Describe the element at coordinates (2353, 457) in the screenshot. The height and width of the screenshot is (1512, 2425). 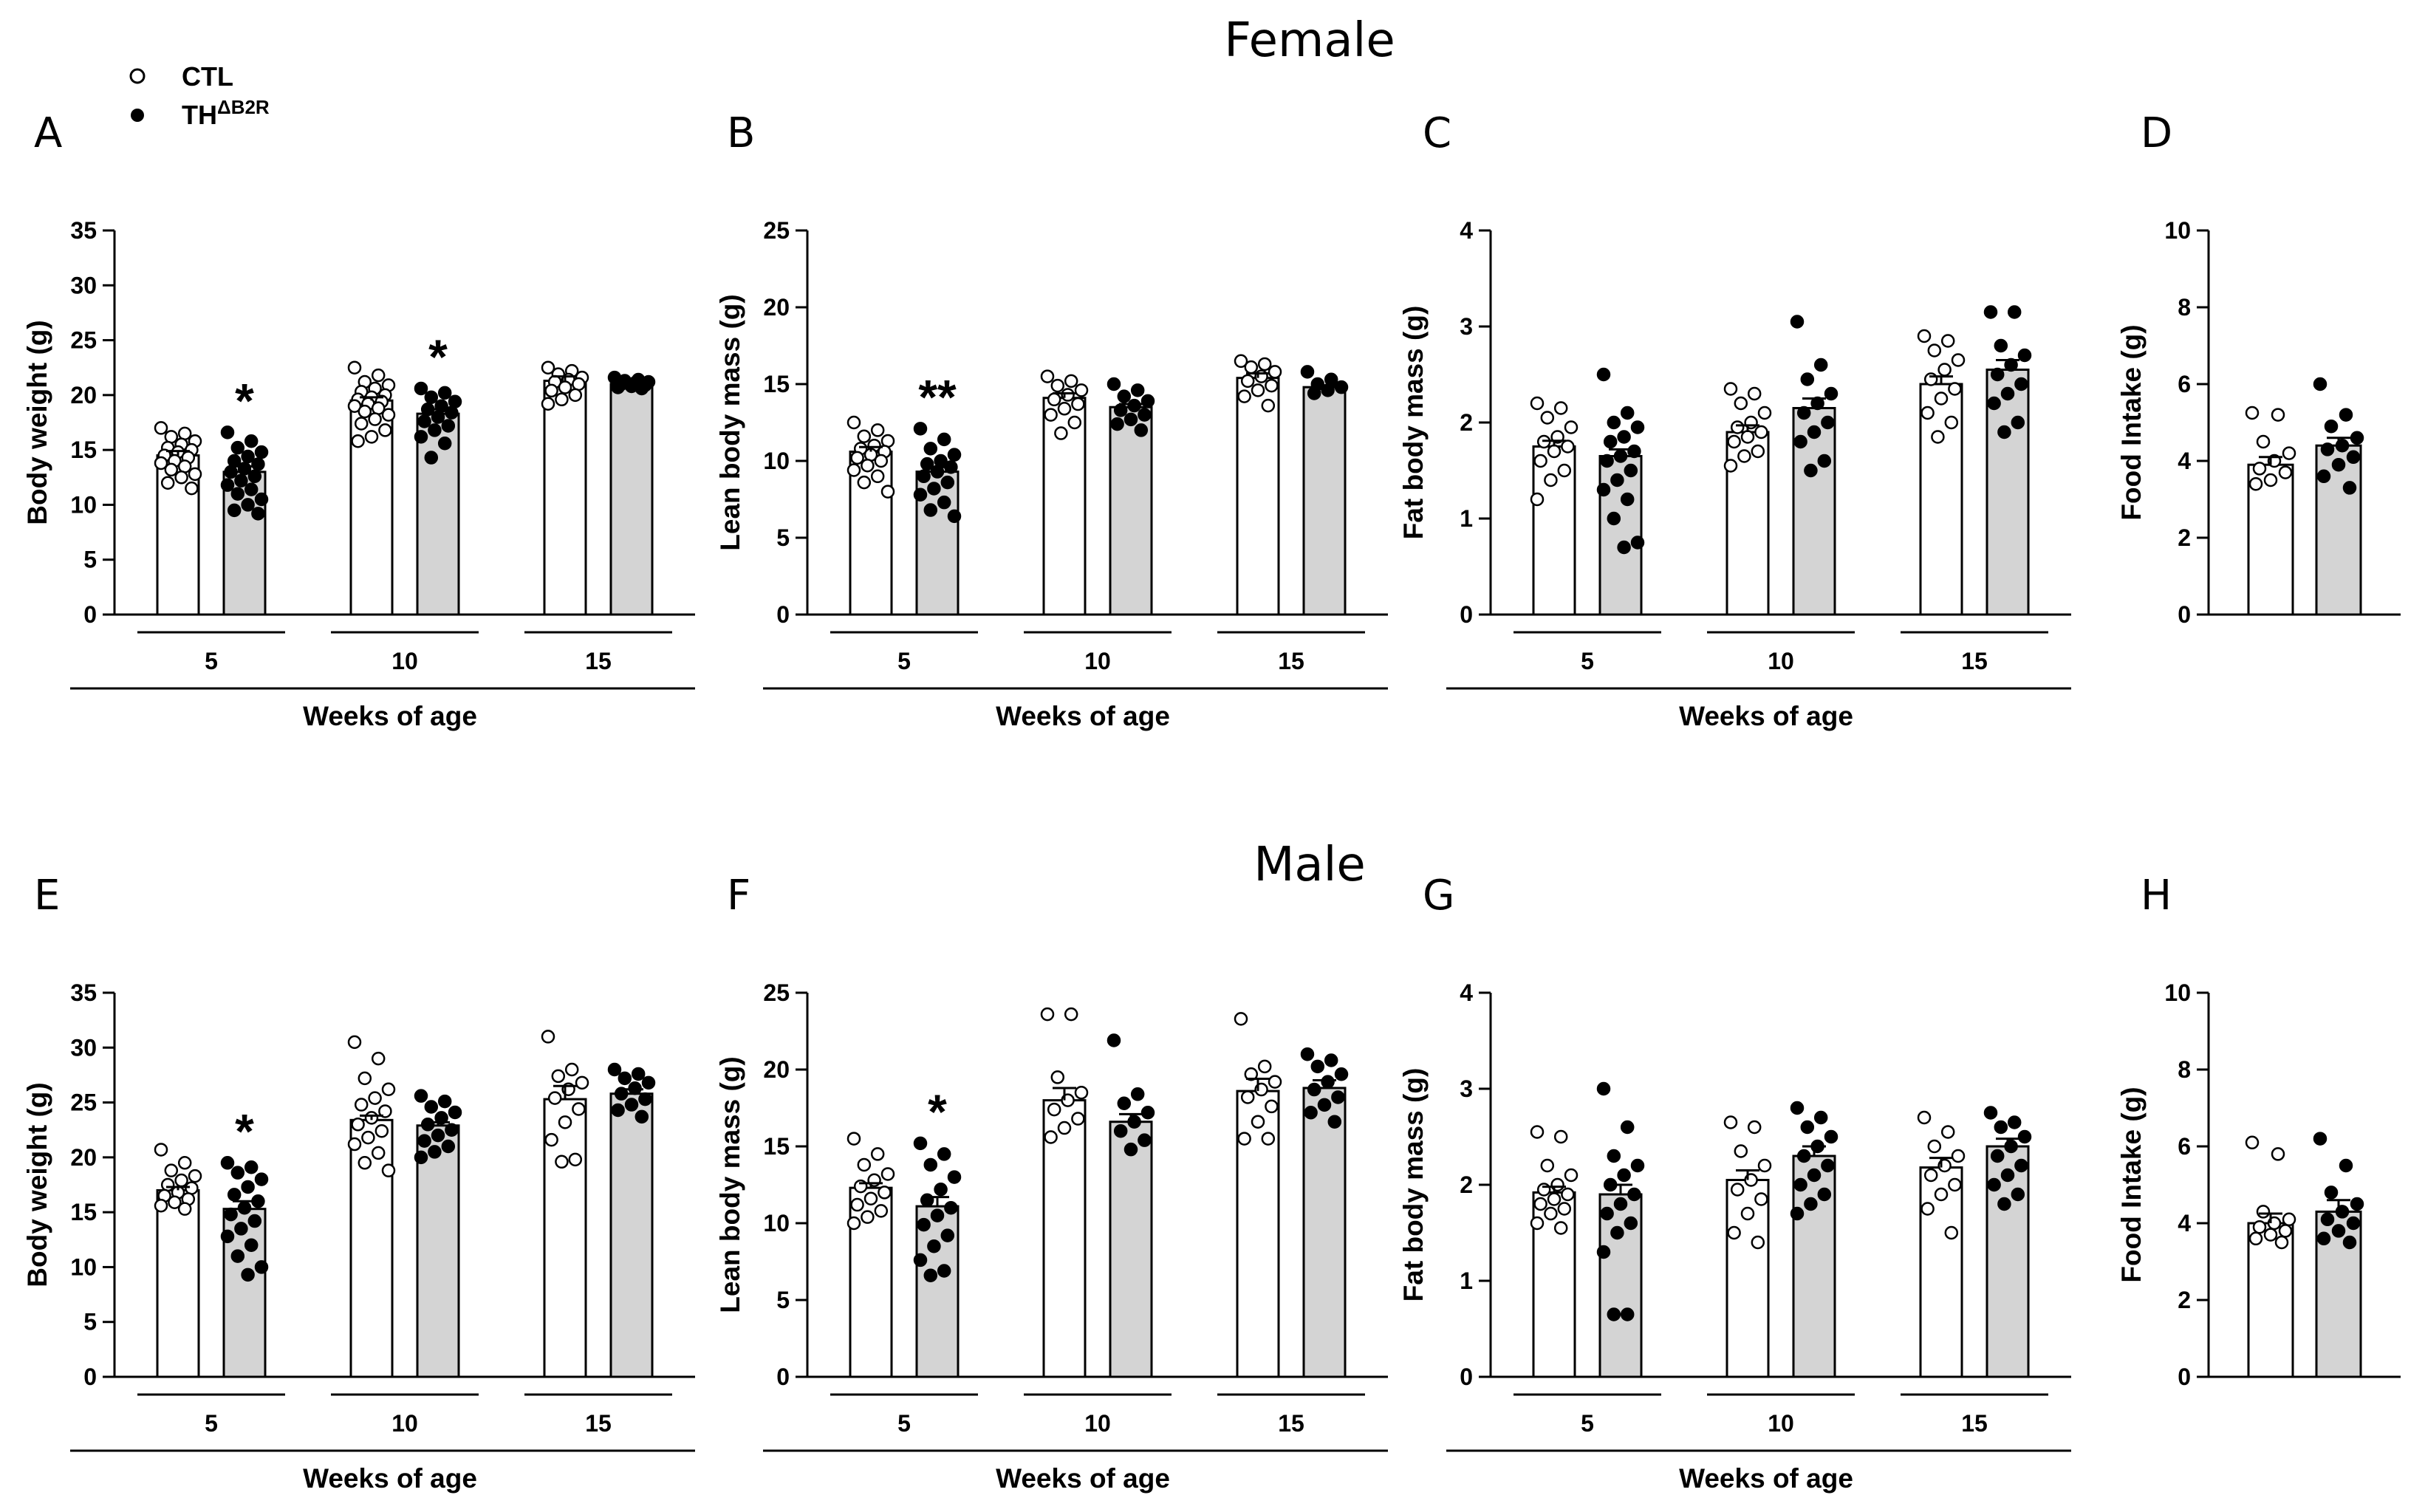
I see `panel-d-point-s1-c0` at that location.